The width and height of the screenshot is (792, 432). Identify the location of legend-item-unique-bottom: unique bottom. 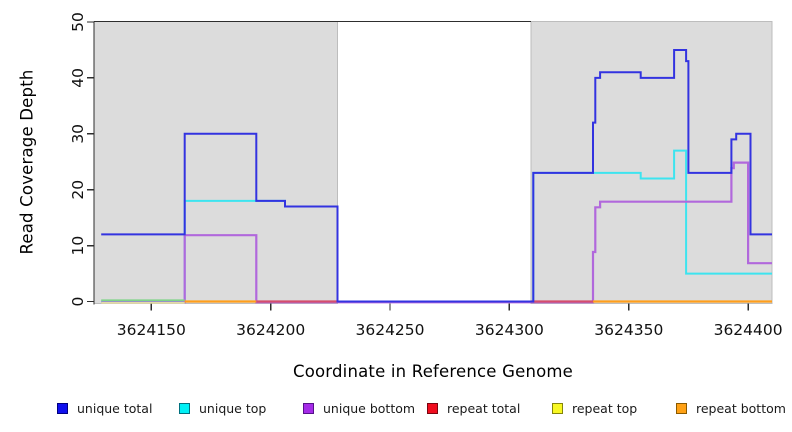
(359, 408).